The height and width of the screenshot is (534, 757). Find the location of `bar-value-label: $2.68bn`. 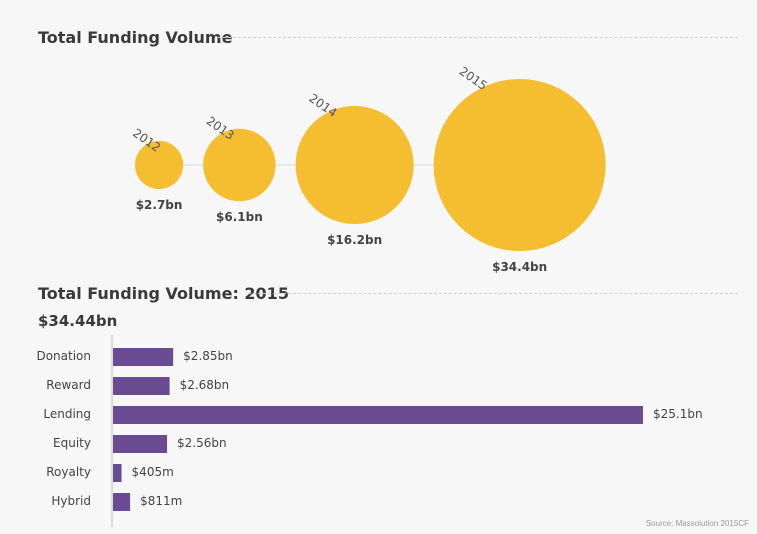

bar-value-label: $2.68bn is located at coordinates (205, 385).